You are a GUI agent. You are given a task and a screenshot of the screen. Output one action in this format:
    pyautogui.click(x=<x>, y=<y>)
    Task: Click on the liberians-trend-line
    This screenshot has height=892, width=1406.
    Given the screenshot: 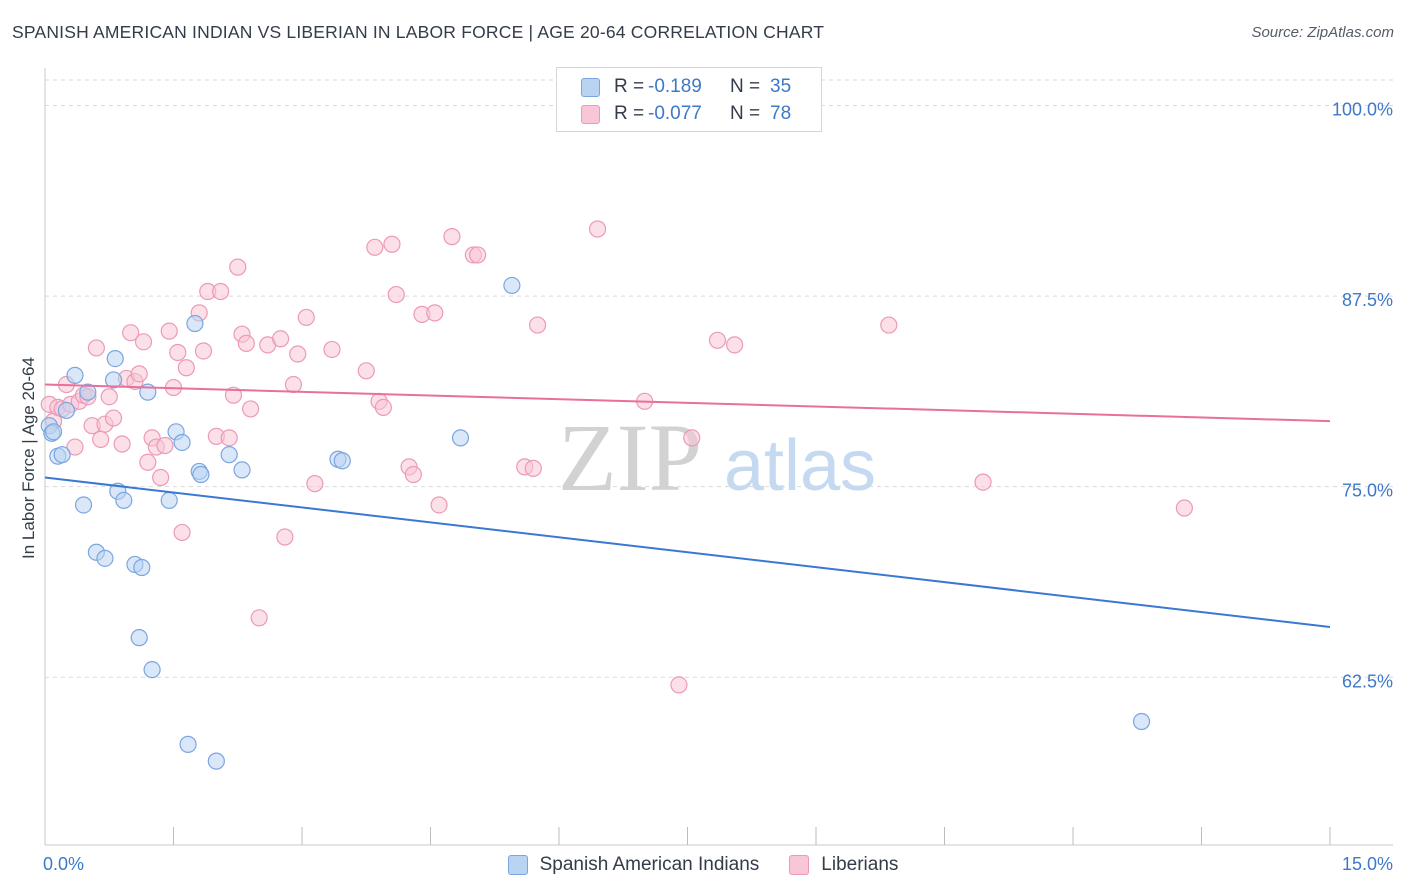 What is the action you would take?
    pyautogui.click(x=687, y=403)
    